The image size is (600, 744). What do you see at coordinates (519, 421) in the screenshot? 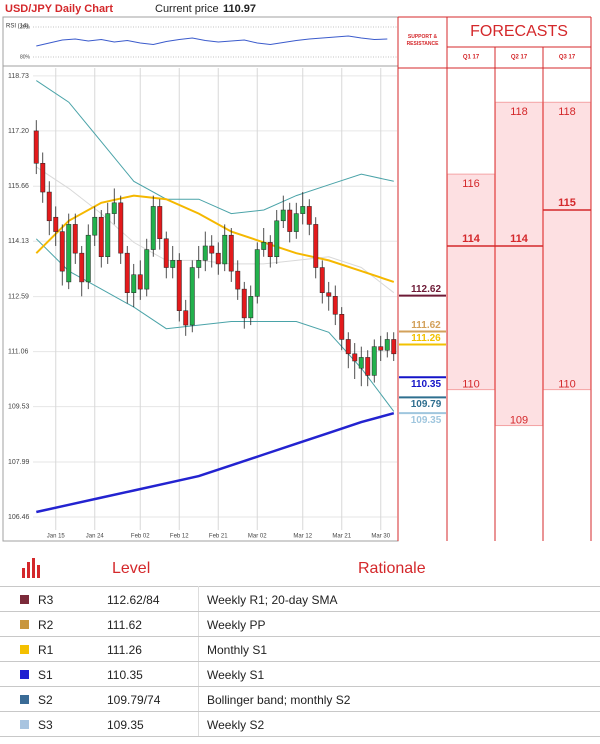
I see `forecast-low: 109` at bounding box center [519, 421].